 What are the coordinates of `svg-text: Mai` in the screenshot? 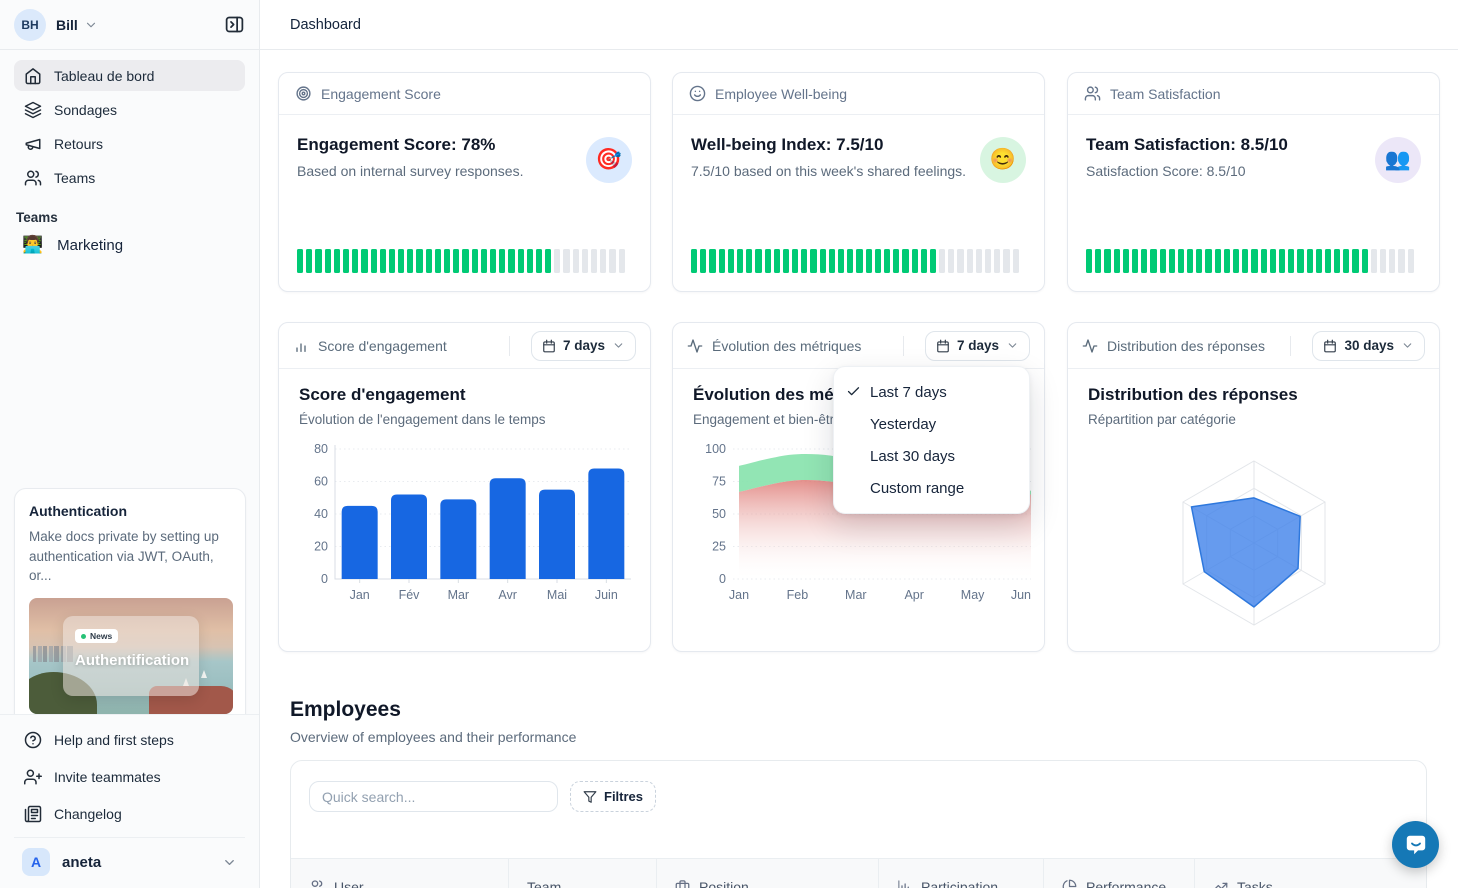 It's located at (557, 595).